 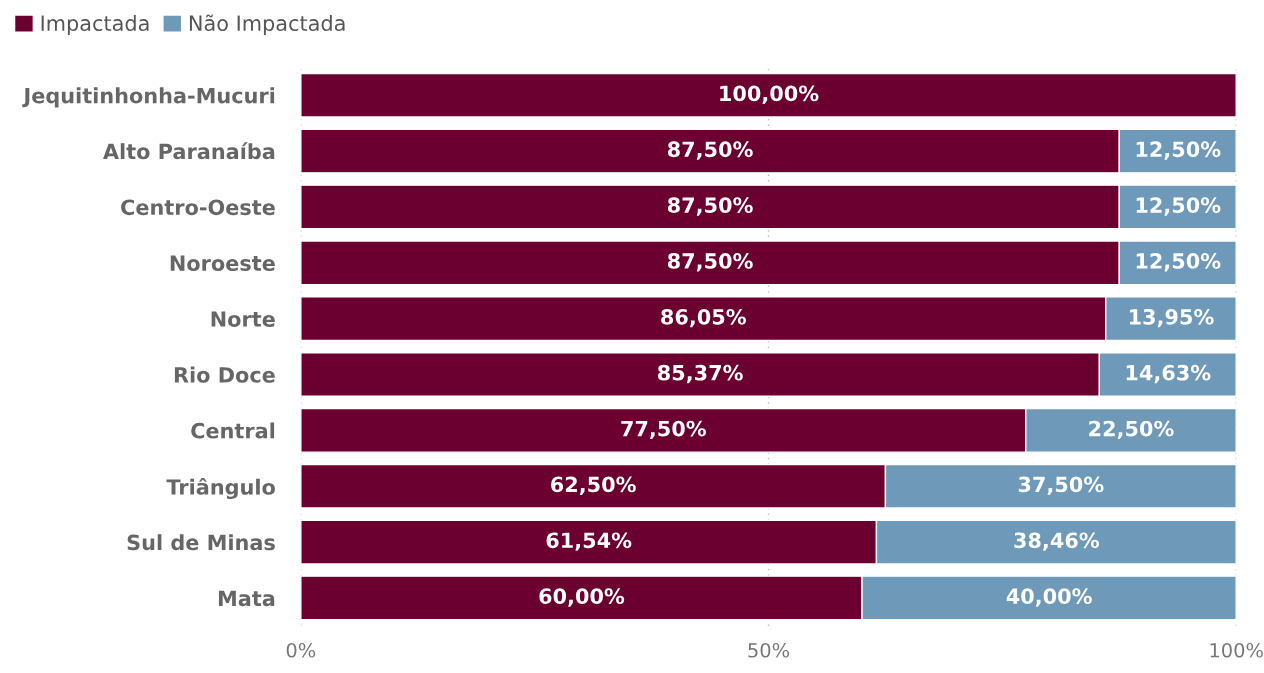 I want to click on x-tick-label: 100%, so click(x=1236, y=650).